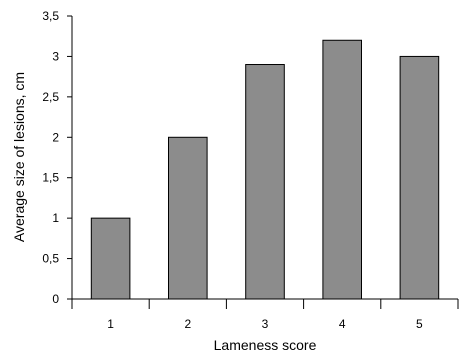 This screenshot has width=462, height=362. Describe the element at coordinates (50, 97) in the screenshot. I see `y-tick-label: 2,5` at that location.